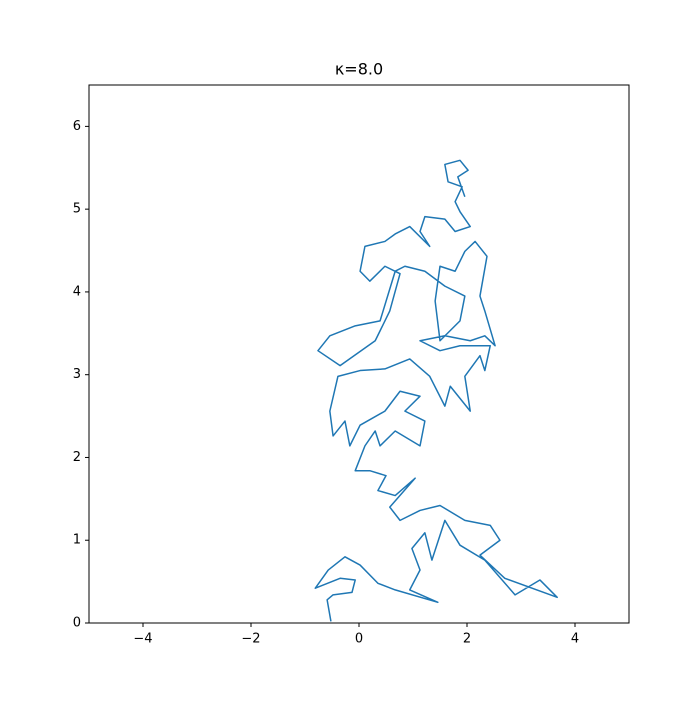 This screenshot has height=704, width=700. Describe the element at coordinates (250, 639) in the screenshot. I see `x-tick-label: −2` at that location.